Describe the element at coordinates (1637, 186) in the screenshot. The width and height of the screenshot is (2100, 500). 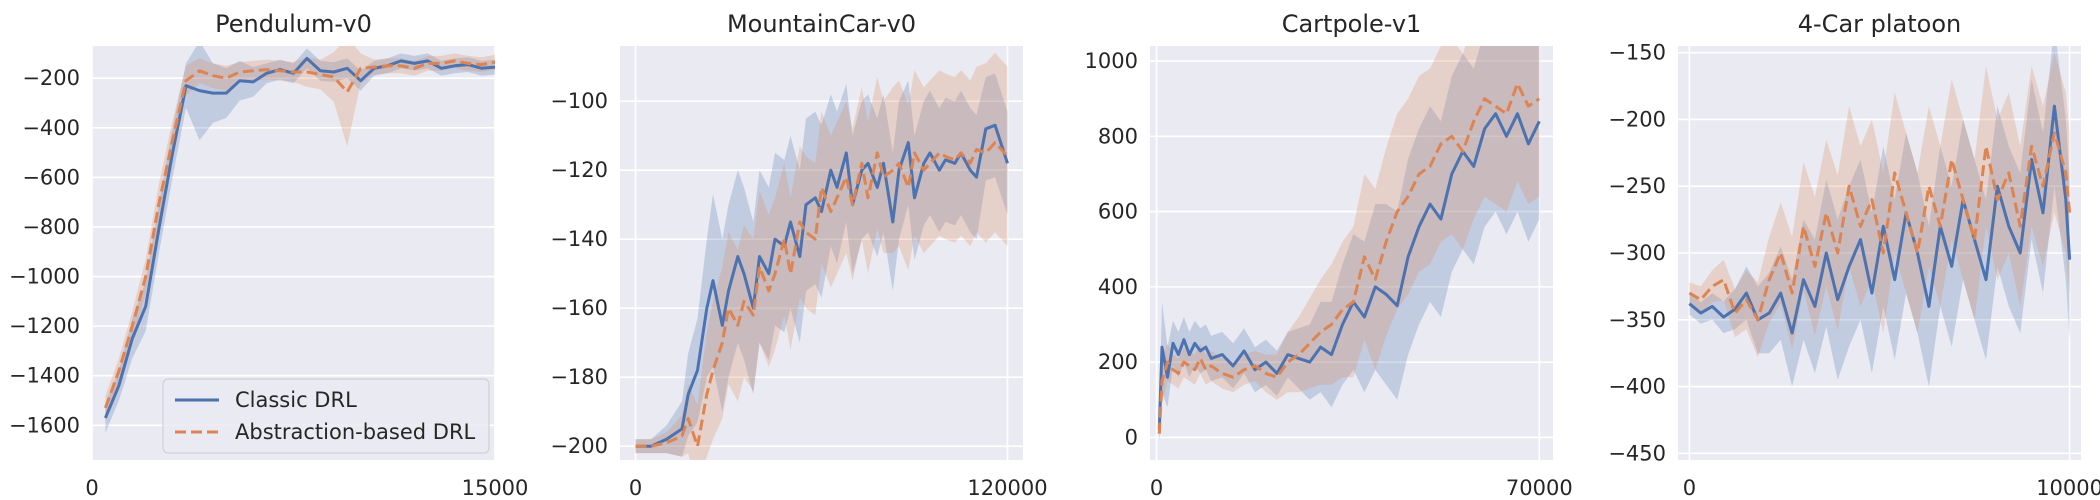
I see `y-tick-label: −250` at that location.